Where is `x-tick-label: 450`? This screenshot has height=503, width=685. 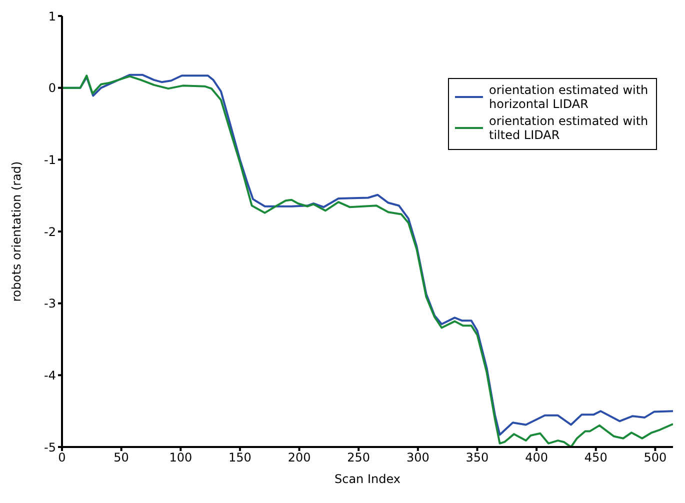 x-tick-label: 450 is located at coordinates (596, 457).